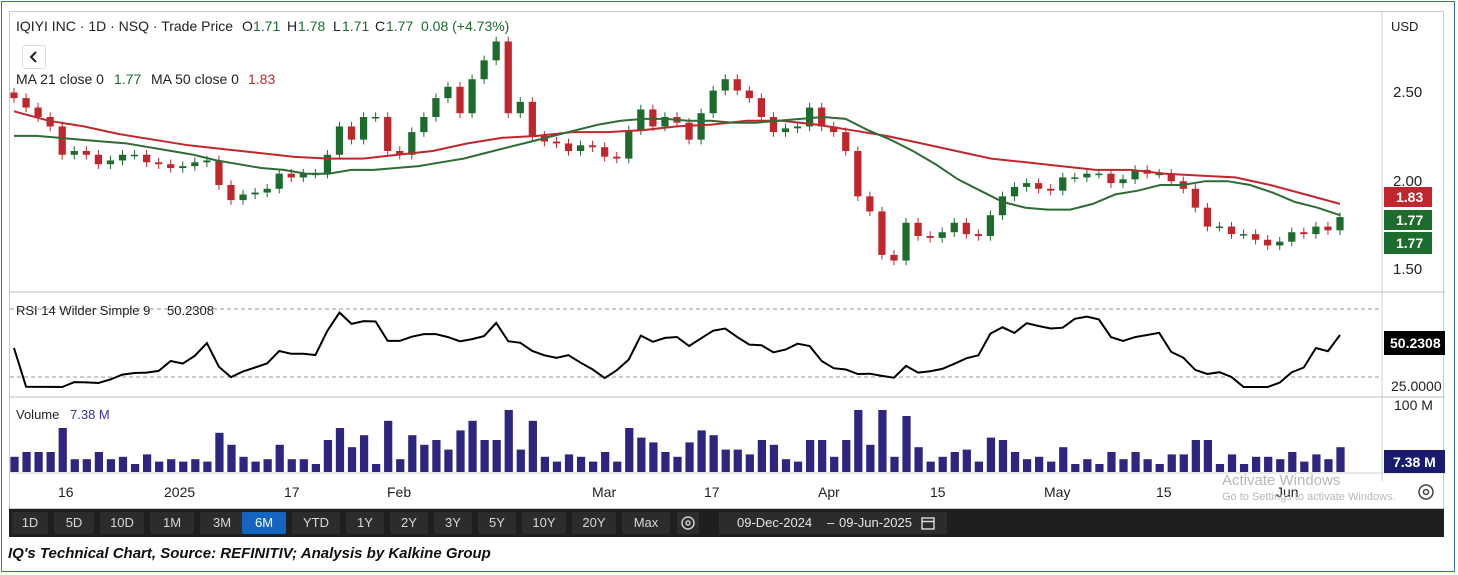  Describe the element at coordinates (928, 523) in the screenshot. I see `calendar-icon` at that location.